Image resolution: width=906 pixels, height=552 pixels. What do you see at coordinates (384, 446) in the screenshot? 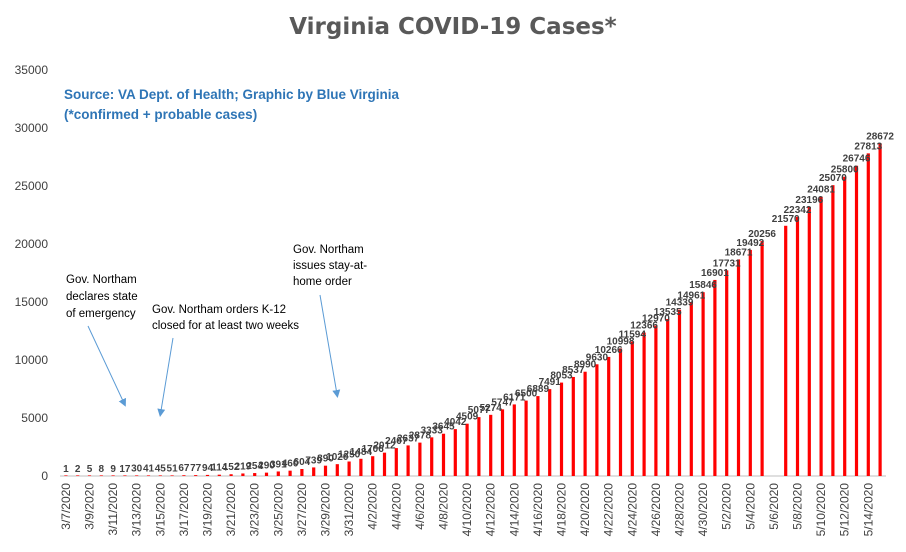
I see `data-label: 2012` at bounding box center [384, 446].